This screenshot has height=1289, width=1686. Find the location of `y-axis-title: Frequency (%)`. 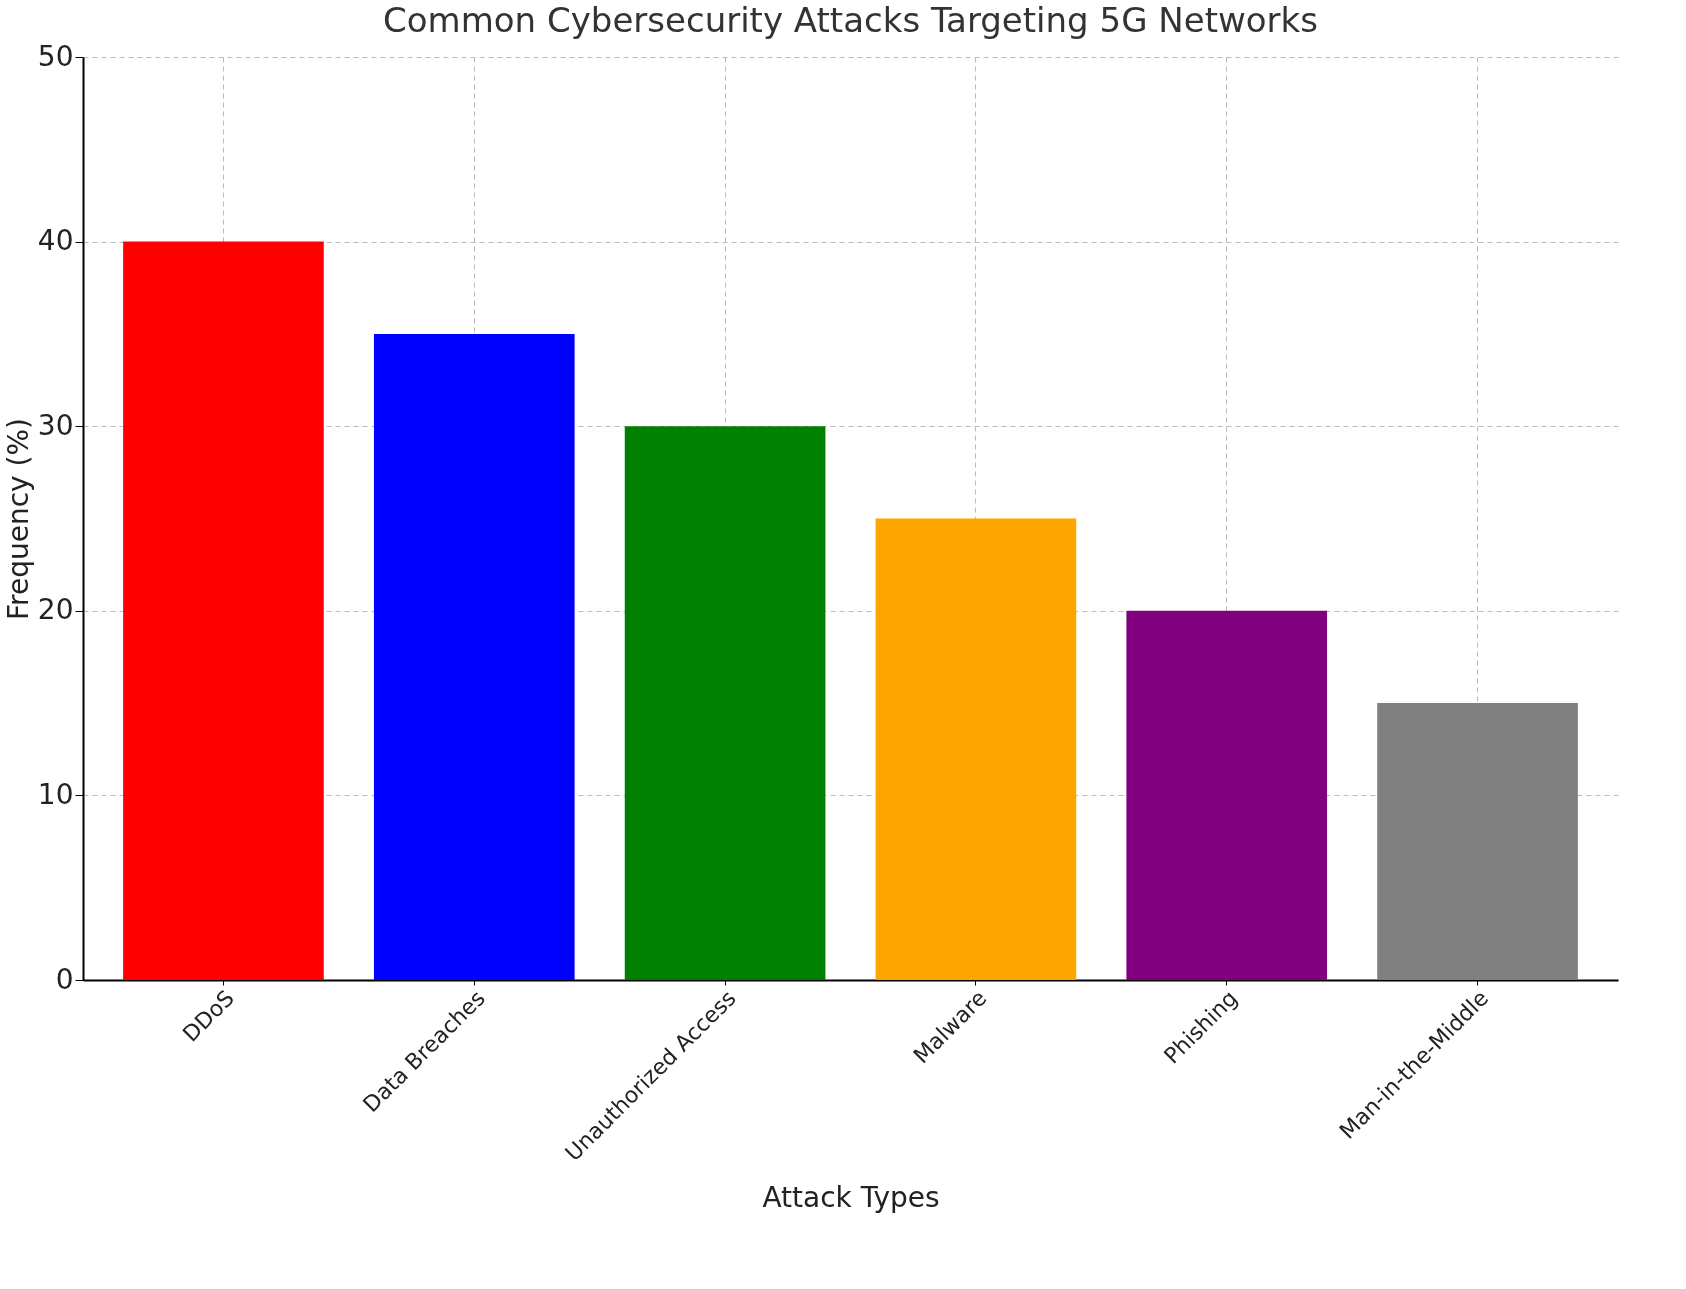

y-axis-title: Frequency (%) is located at coordinates (18, 519).